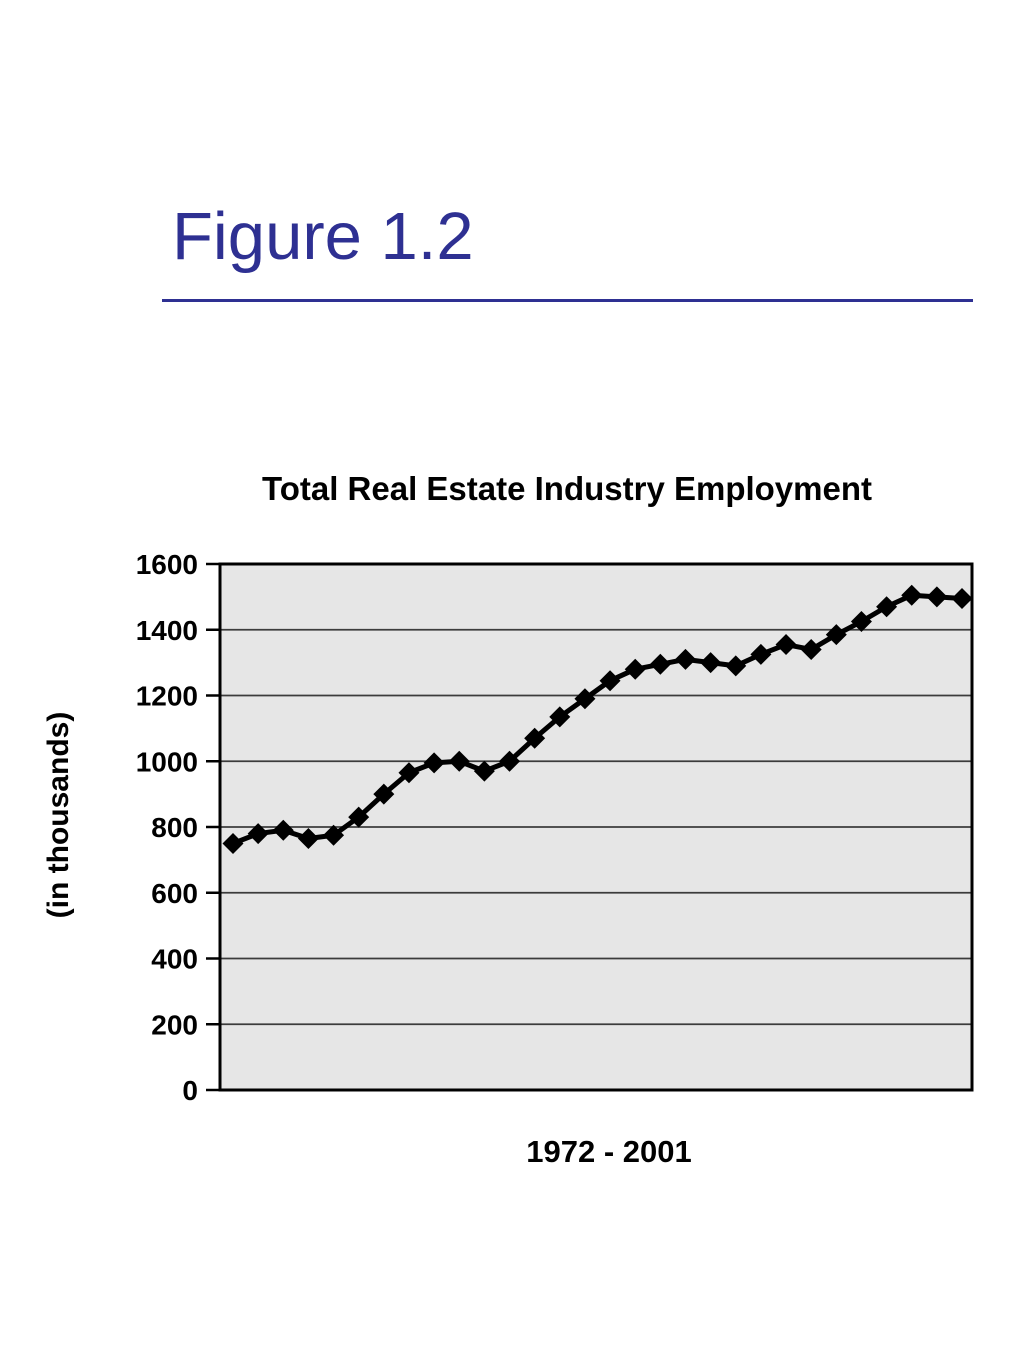 This screenshot has width=1024, height=1365. What do you see at coordinates (167, 761) in the screenshot?
I see `y-tick-label: 1000` at bounding box center [167, 761].